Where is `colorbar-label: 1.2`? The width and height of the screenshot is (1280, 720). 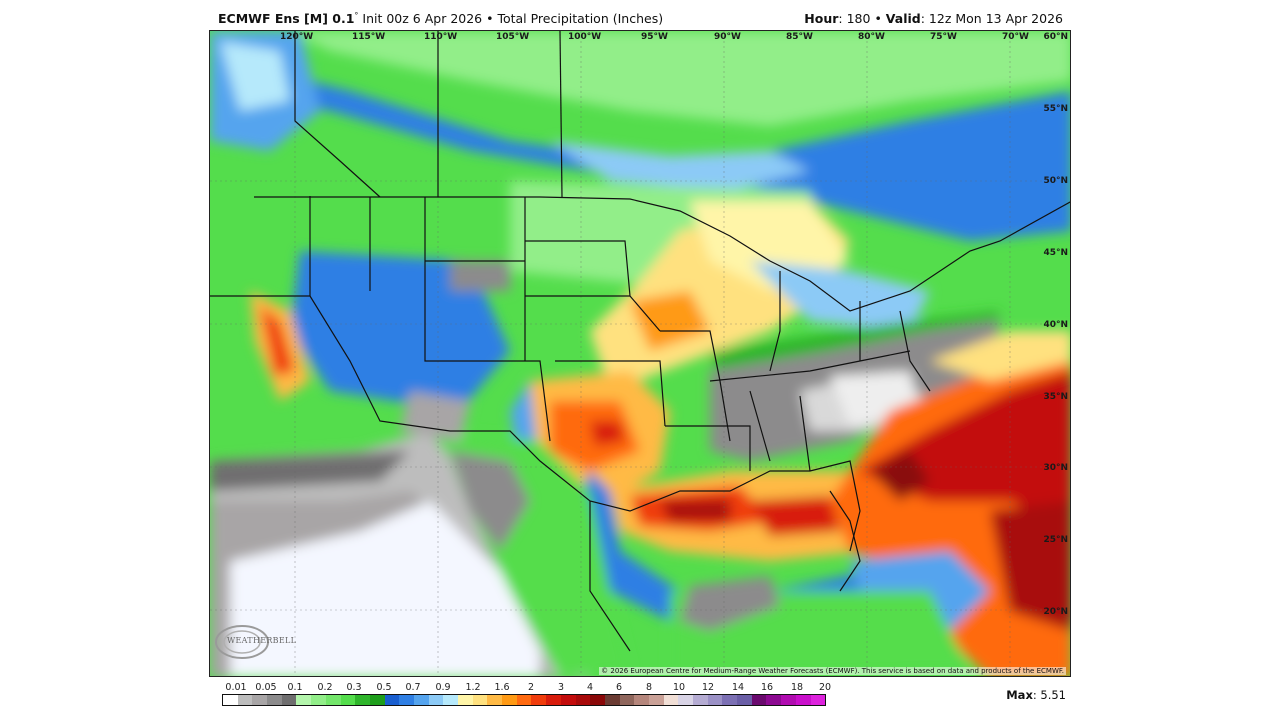 colorbar-label: 1.2 is located at coordinates (473, 687).